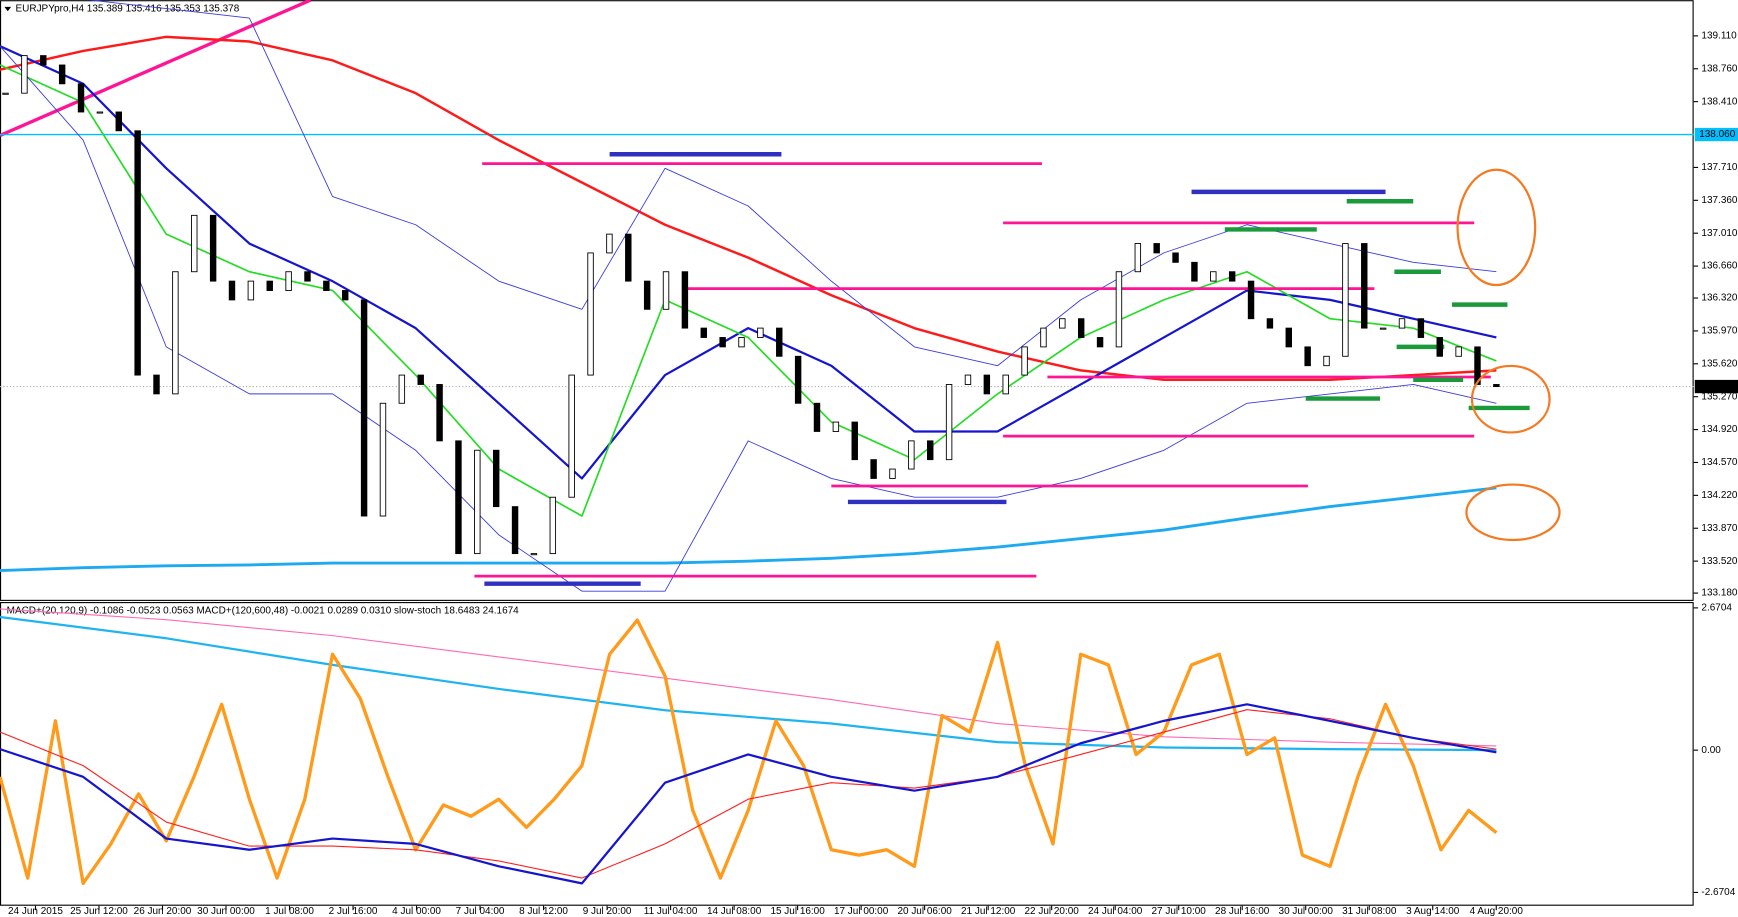  What do you see at coordinates (99, 911) in the screenshot?
I see `x-tick-label: 25 Jun 12:00` at bounding box center [99, 911].